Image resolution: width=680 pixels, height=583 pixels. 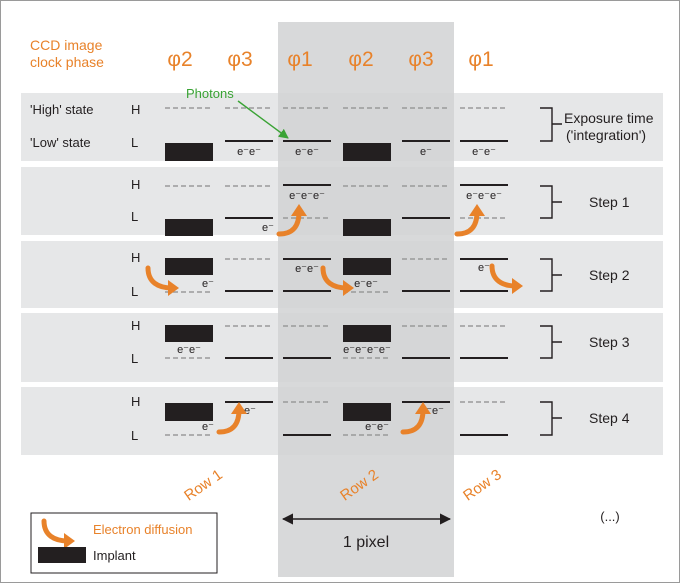 What do you see at coordinates (609, 342) in the screenshot?
I see `step-label: Step 3` at bounding box center [609, 342].